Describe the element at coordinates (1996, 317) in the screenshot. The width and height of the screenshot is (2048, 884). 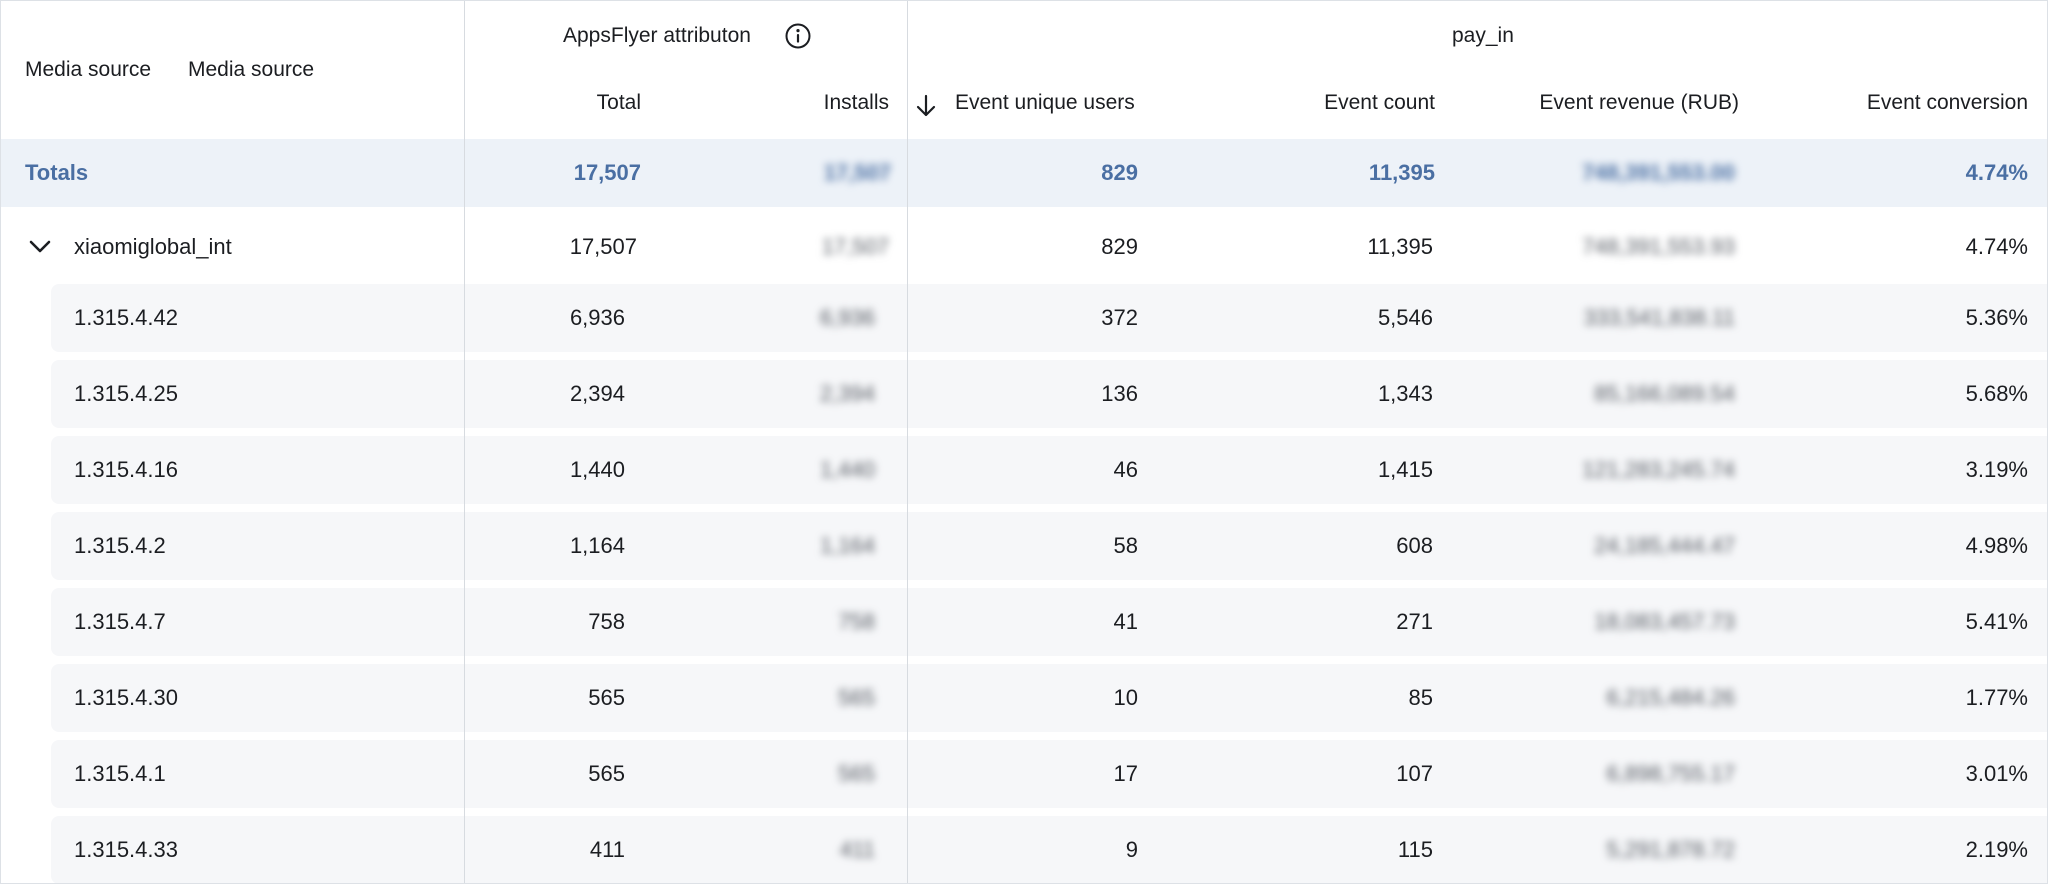
I see `row-event-conversion: 5.36%` at that location.